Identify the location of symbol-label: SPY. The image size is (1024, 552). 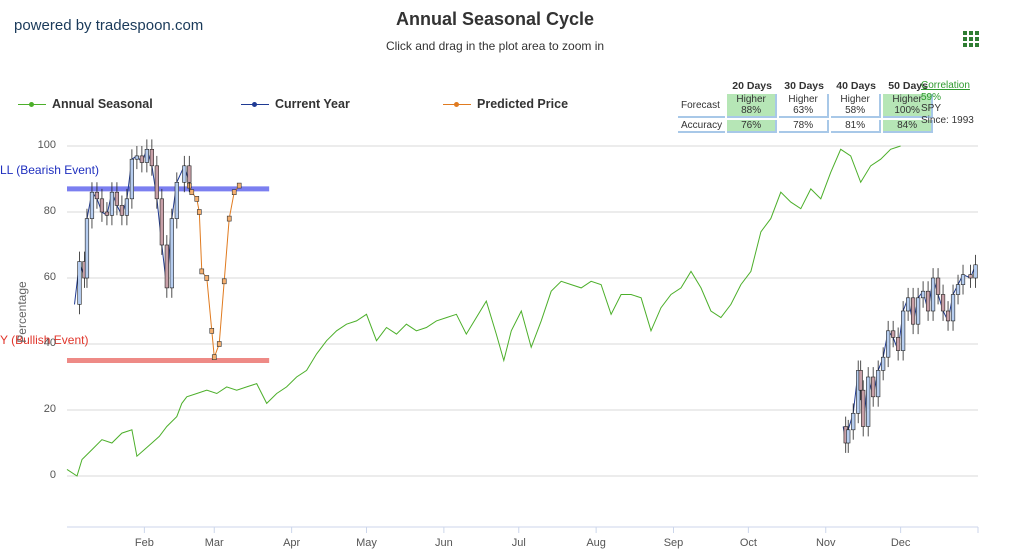
(931, 108).